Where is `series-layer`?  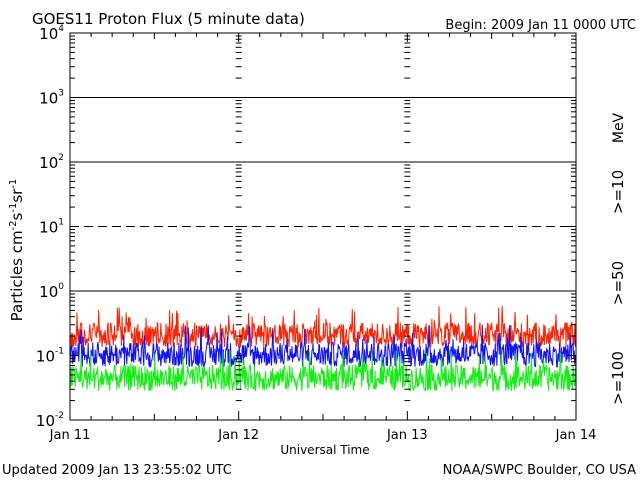
series-layer is located at coordinates (323, 348).